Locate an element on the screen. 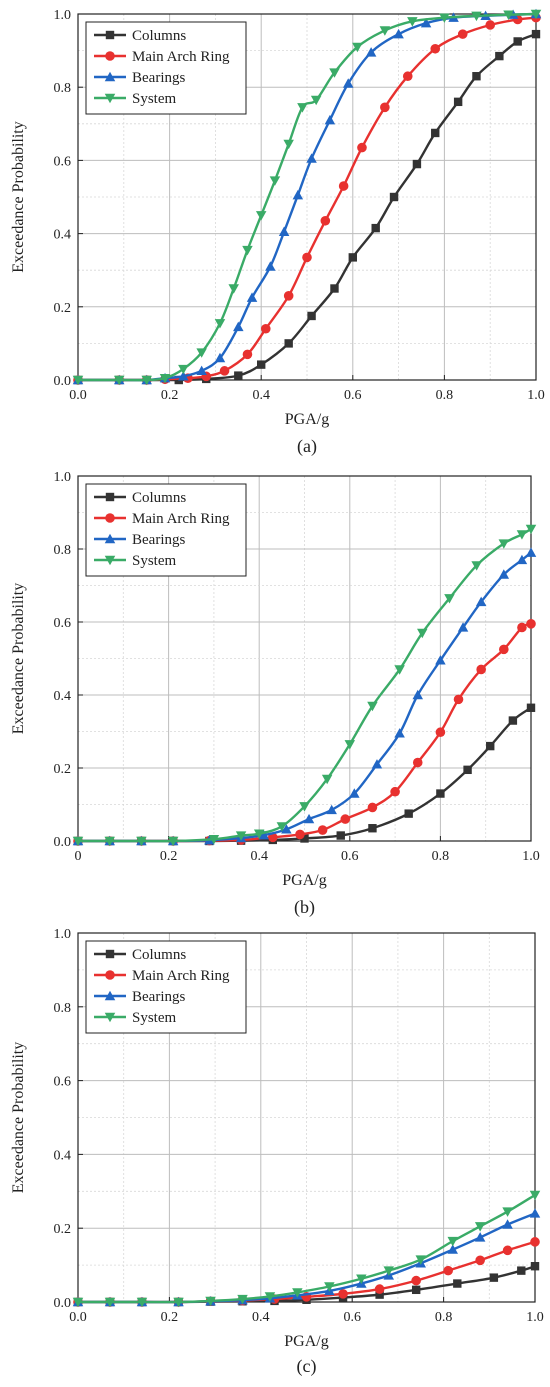  legend-label: Main Arch Ring is located at coordinates (181, 57).